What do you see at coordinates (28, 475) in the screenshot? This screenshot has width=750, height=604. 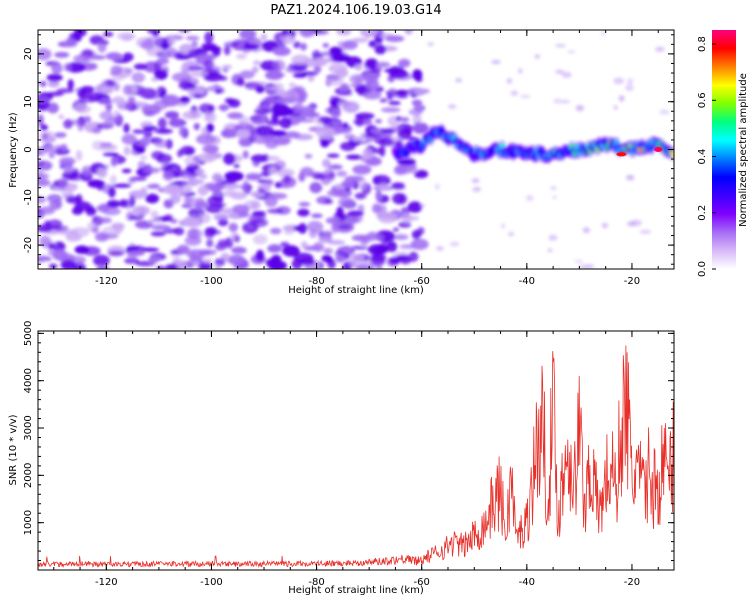 I see `y-tick-label: 2000` at bounding box center [28, 475].